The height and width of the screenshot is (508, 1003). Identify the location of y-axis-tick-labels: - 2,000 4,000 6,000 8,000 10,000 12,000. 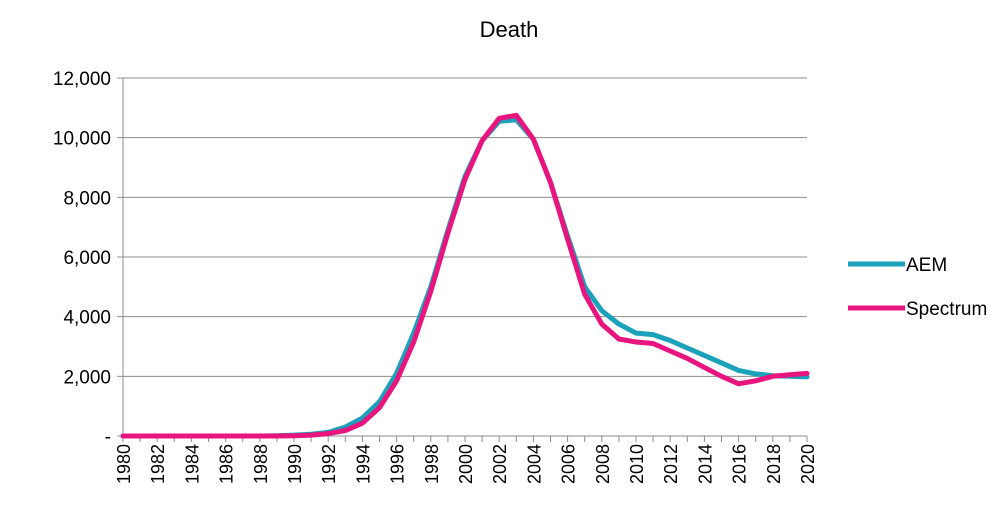
(82, 258).